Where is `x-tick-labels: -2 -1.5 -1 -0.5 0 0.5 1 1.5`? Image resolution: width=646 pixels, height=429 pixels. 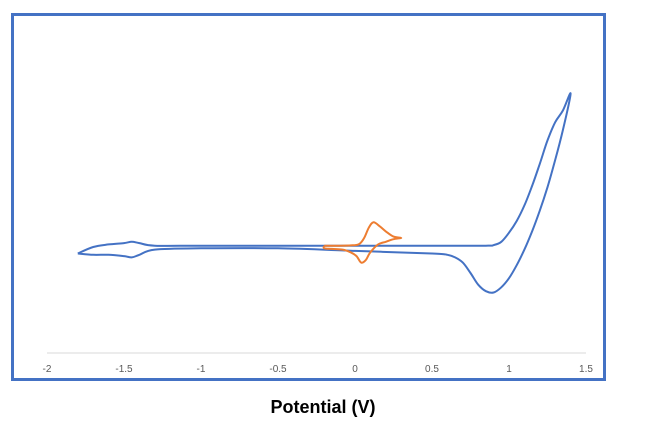
x-tick-labels: -2 -1.5 -1 -0.5 0 0.5 1 1.5 is located at coordinates (318, 369).